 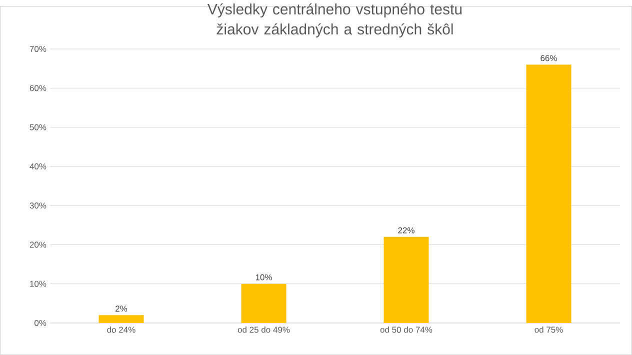 I want to click on x-tick-label: od 75%, so click(x=548, y=329).